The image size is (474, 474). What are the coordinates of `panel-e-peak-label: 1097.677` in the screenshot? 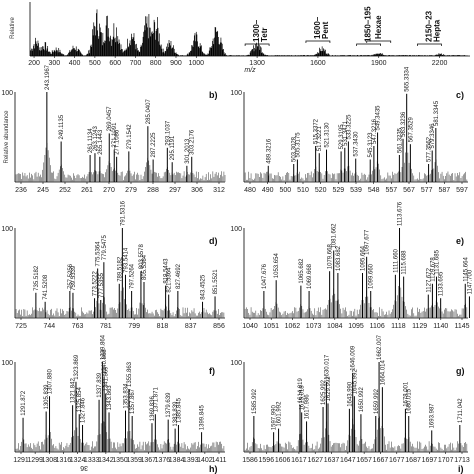 It's located at (368, 242).